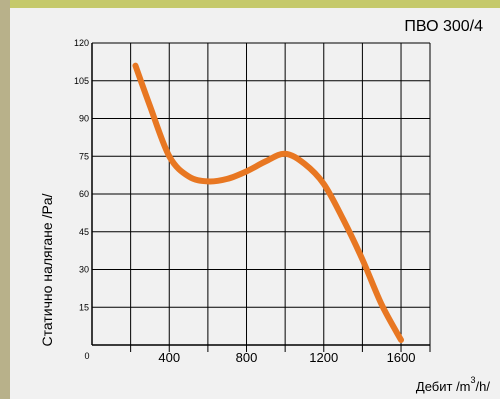 The width and height of the screenshot is (500, 399). I want to click on y-tick-label: 120, so click(81, 43).